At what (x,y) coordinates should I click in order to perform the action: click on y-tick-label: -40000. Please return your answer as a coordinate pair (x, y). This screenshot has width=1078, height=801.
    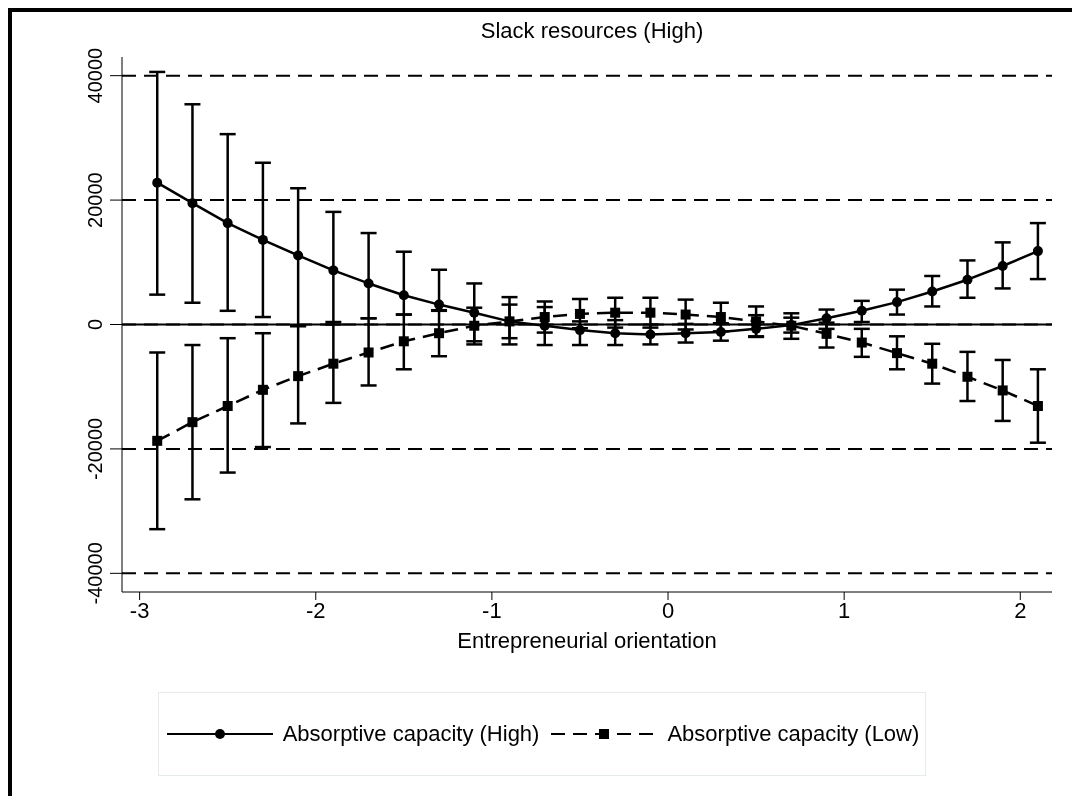
    Looking at the image, I should click on (95, 573).